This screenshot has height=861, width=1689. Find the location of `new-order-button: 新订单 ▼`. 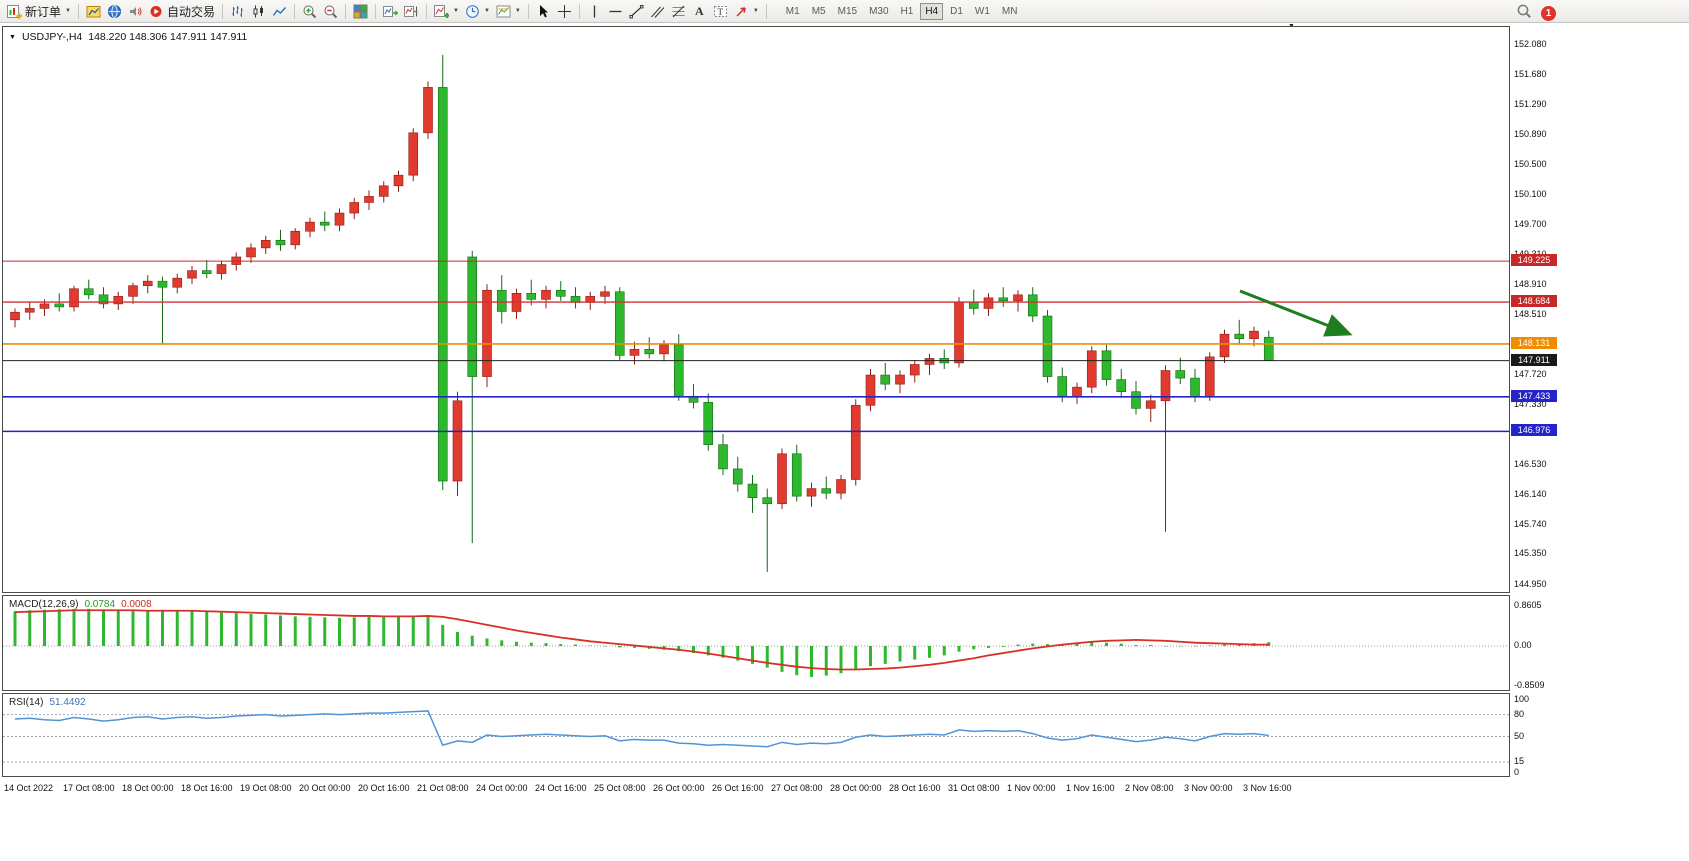

new-order-button: 新订单 ▼ is located at coordinates (39, 11).